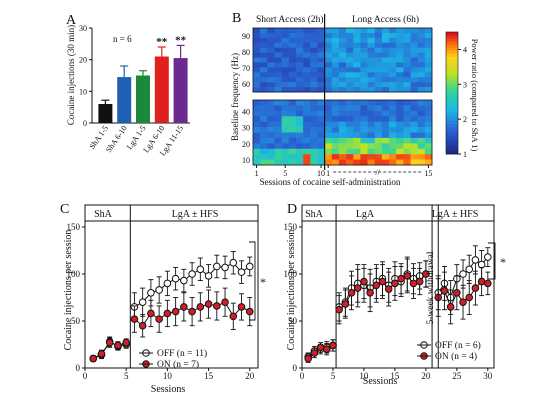  I want to click on panel-d-x-tick-label: 15, so click(395, 376).